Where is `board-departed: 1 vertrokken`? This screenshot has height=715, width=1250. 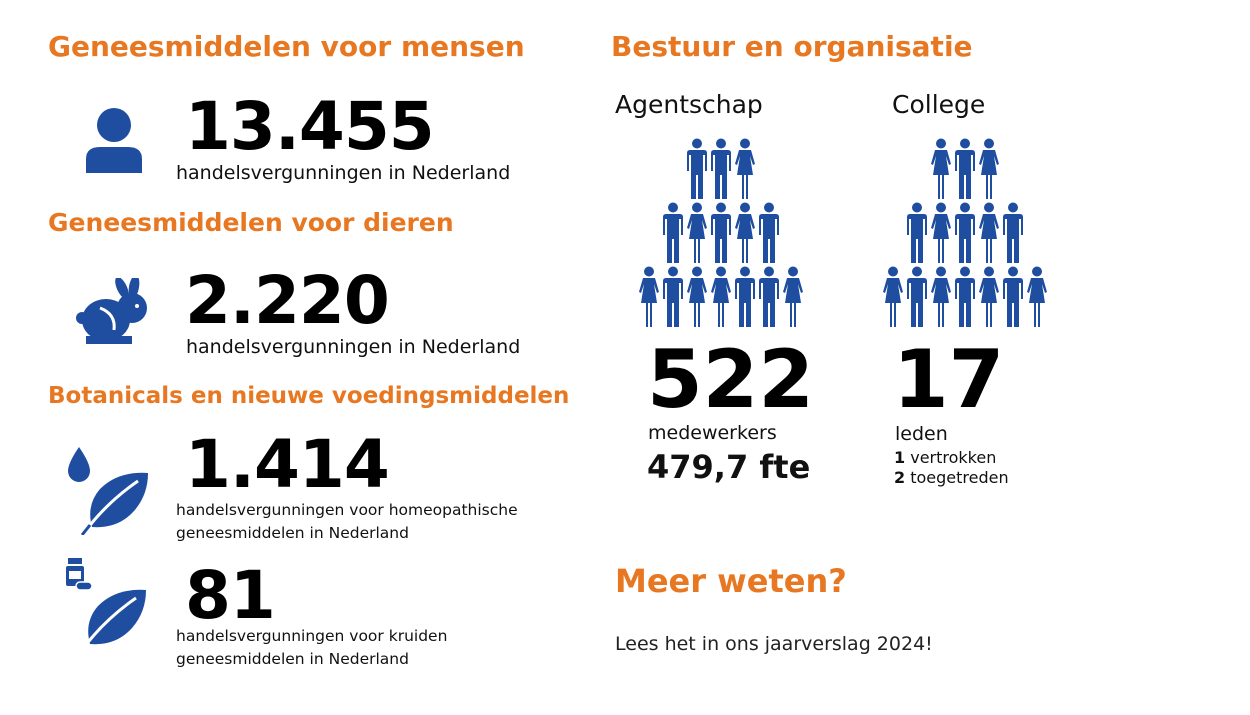 board-departed: 1 vertrokken is located at coordinates (945, 457).